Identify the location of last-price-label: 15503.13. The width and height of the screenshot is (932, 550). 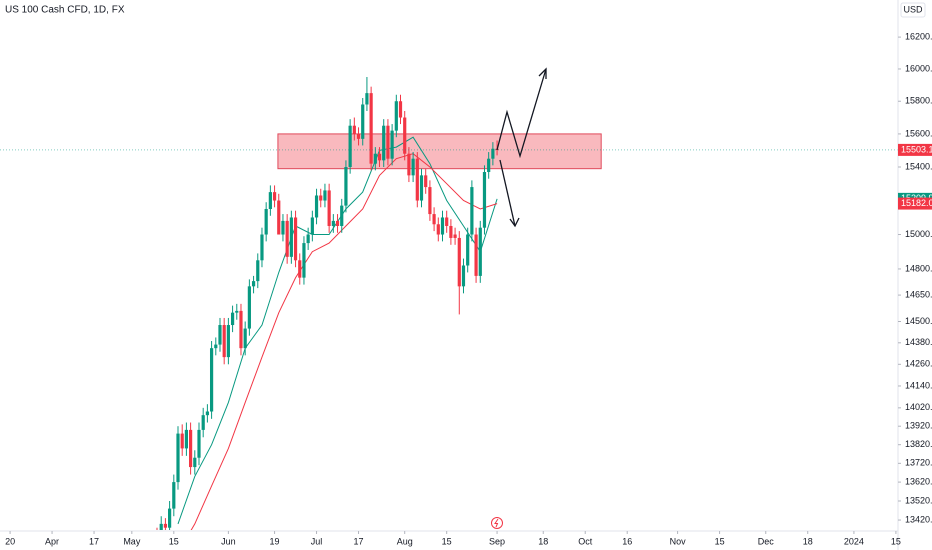
(916, 149).